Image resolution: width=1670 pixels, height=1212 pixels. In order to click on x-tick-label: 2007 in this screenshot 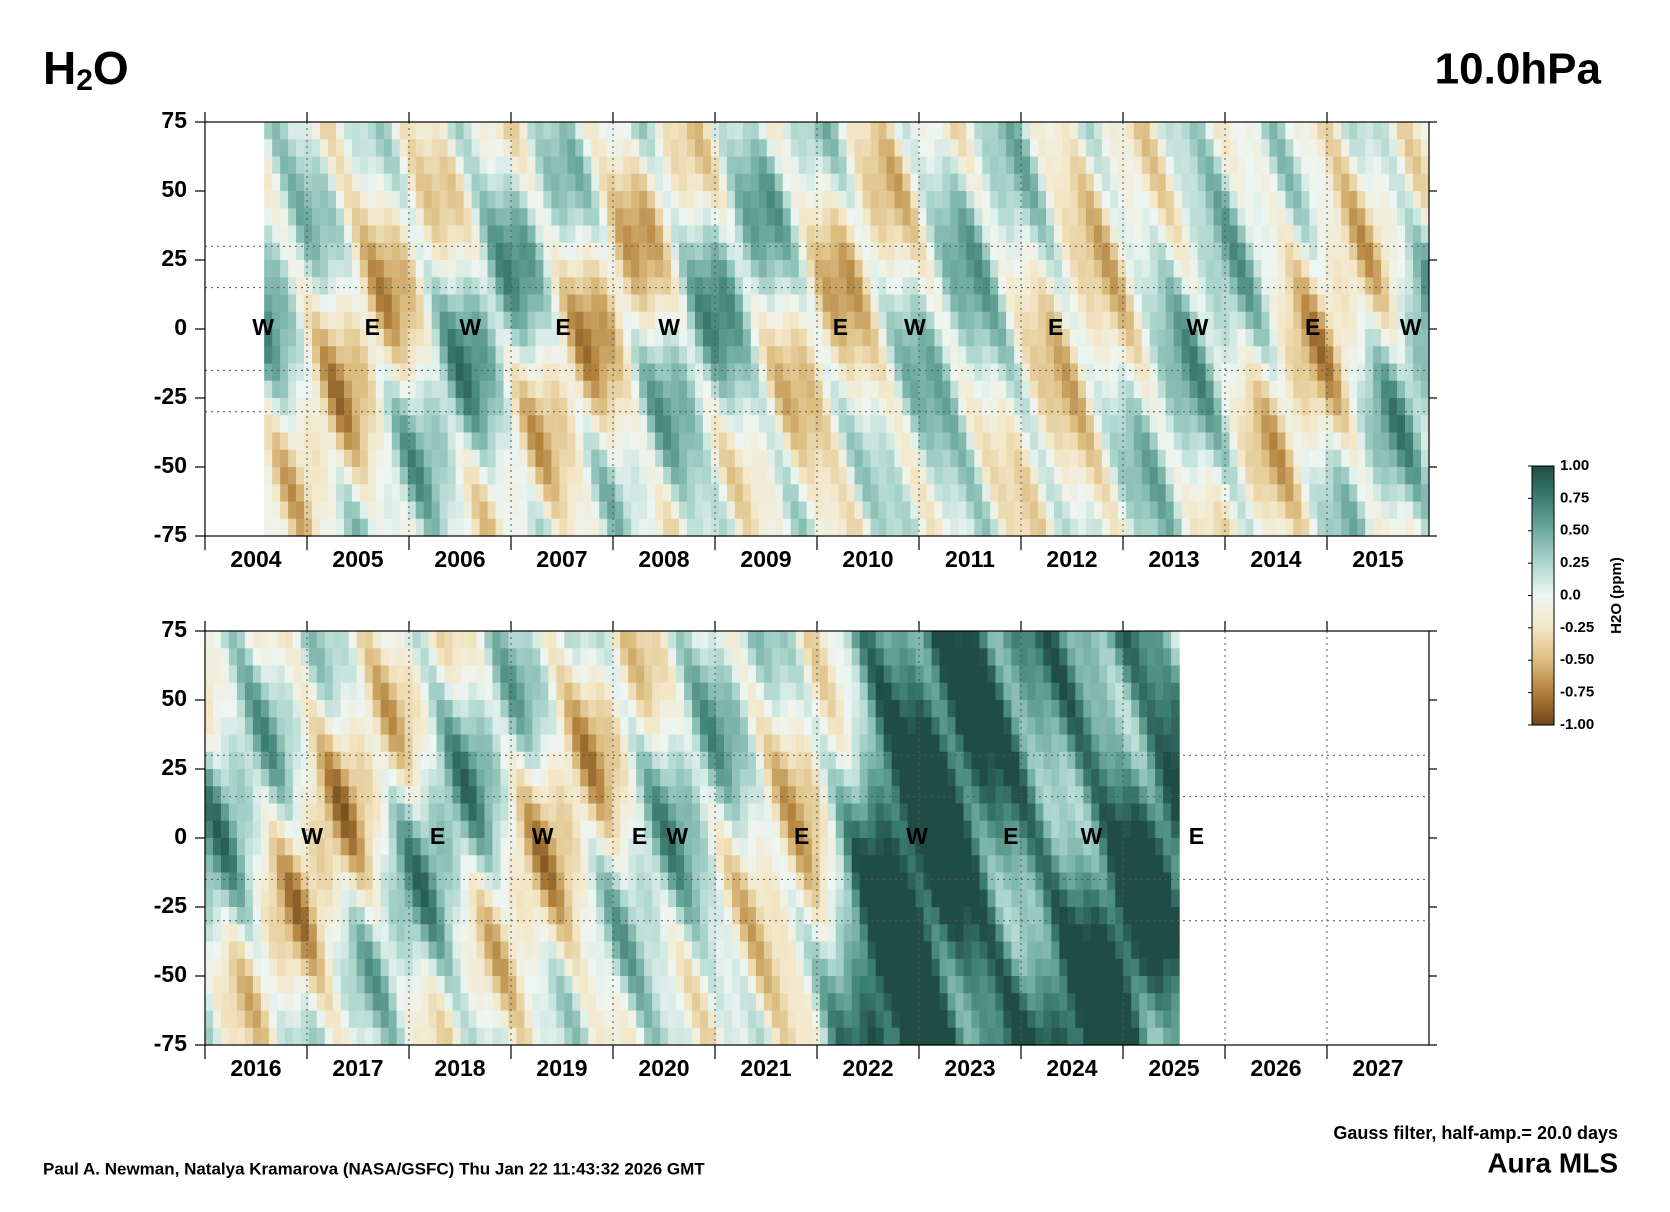, I will do `click(561, 559)`.